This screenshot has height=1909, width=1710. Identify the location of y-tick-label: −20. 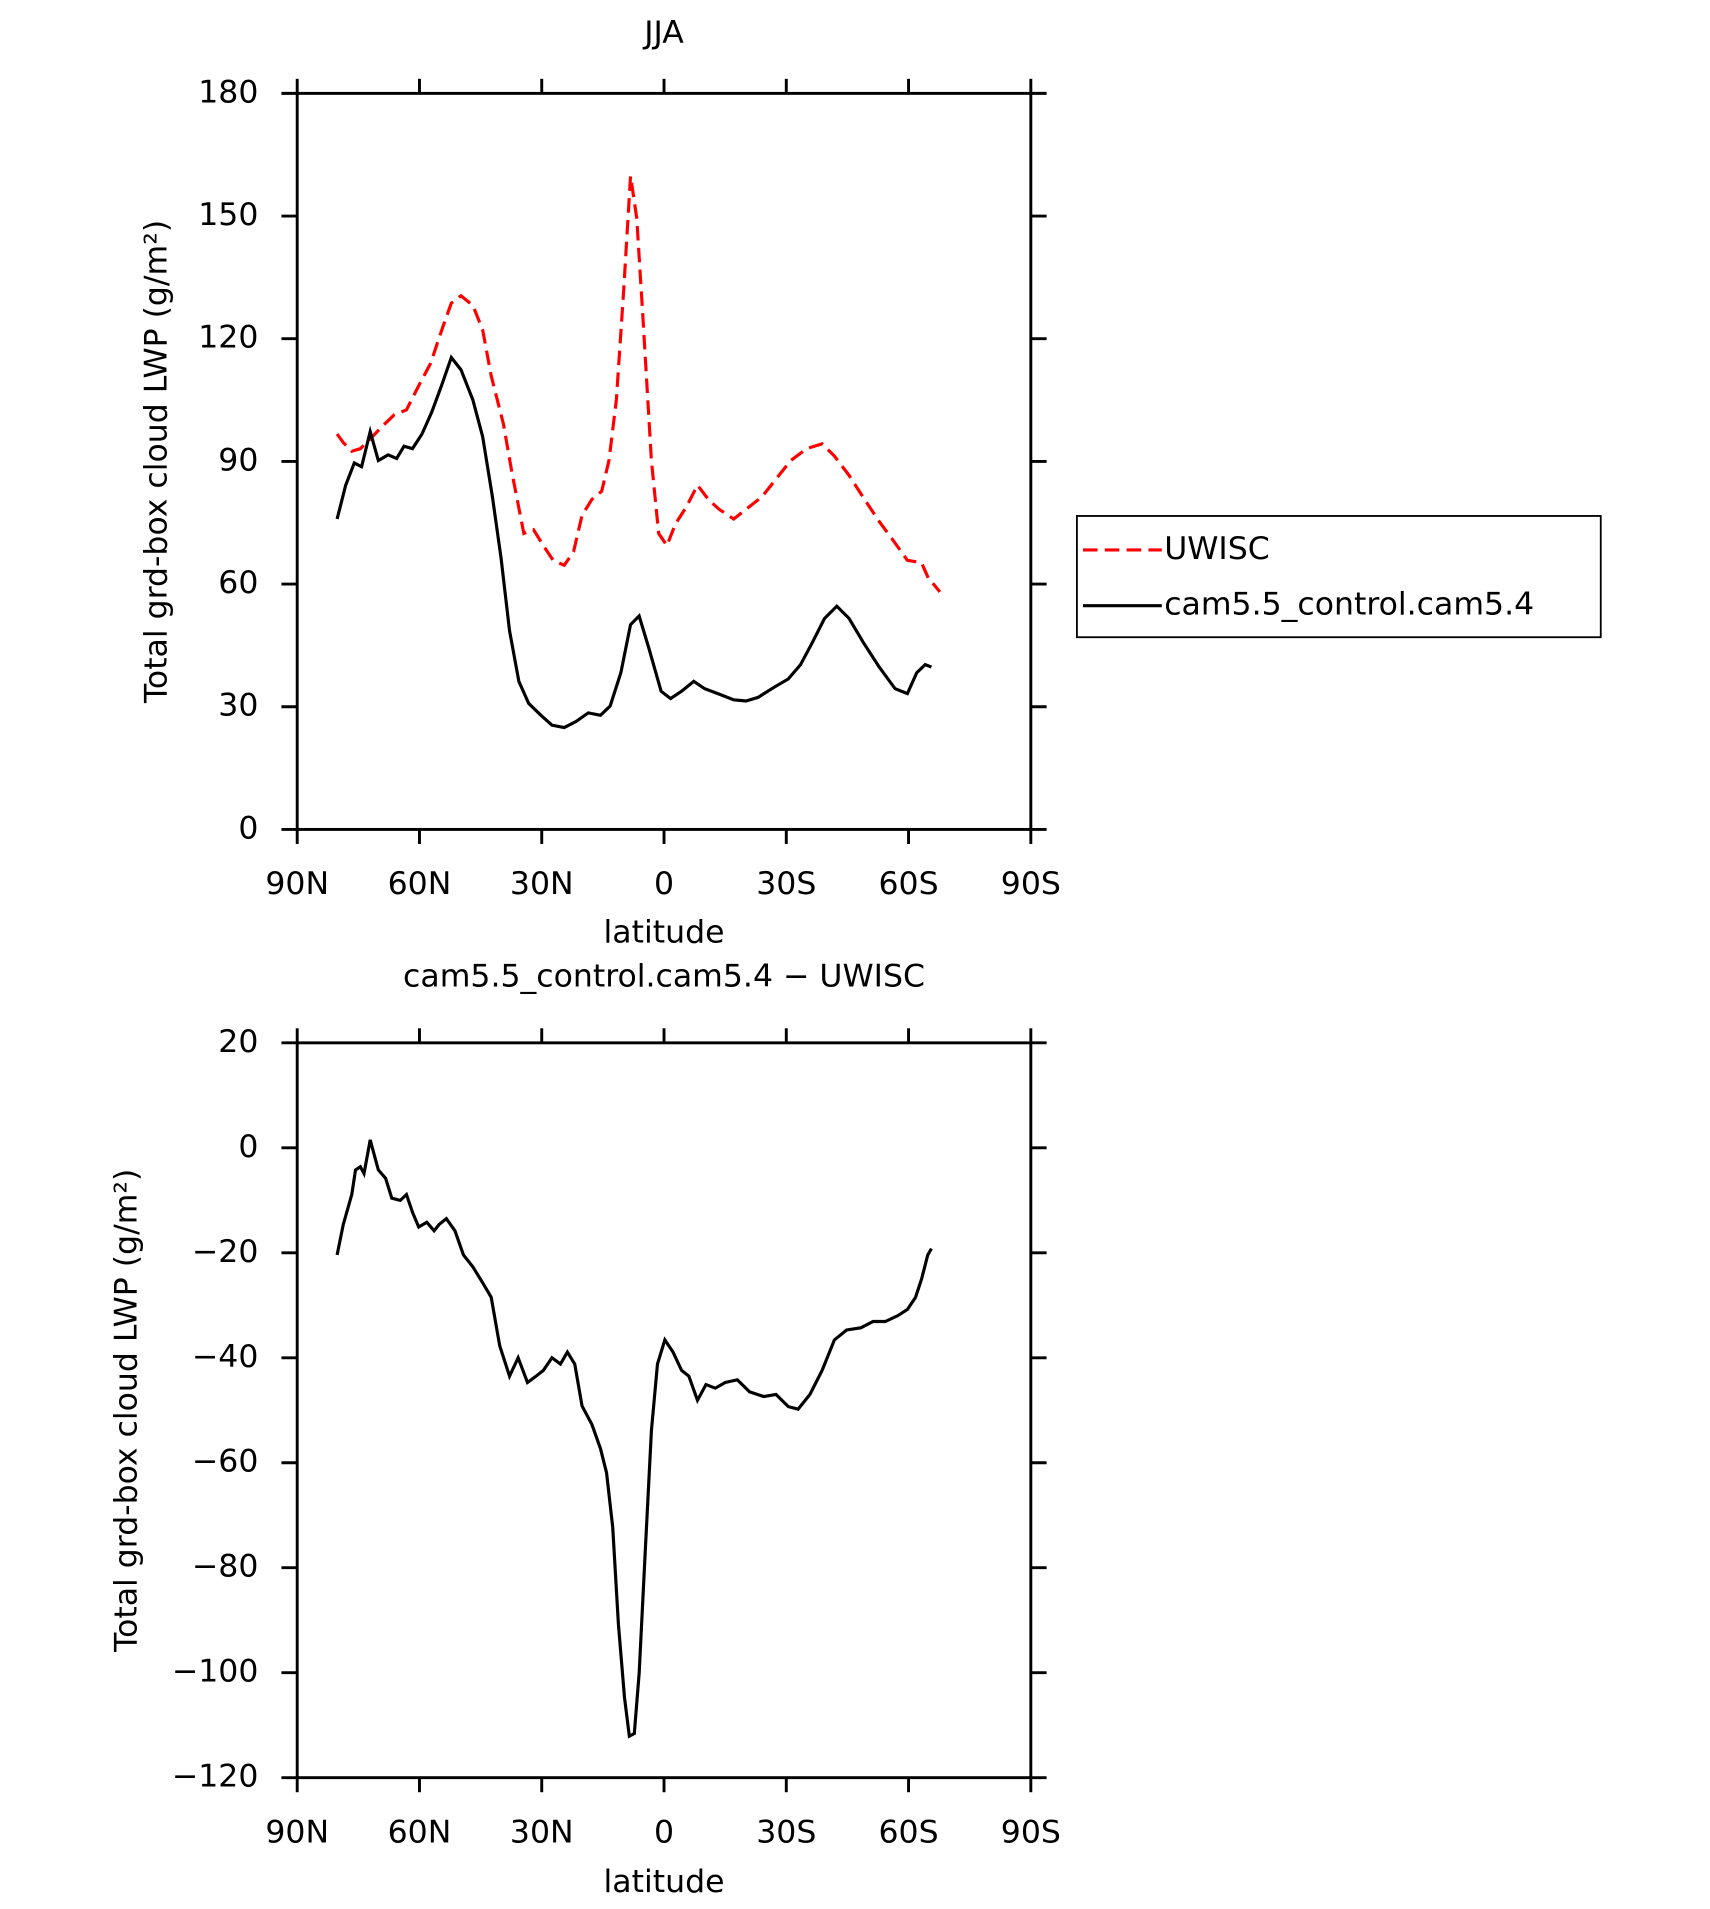
(225, 1252).